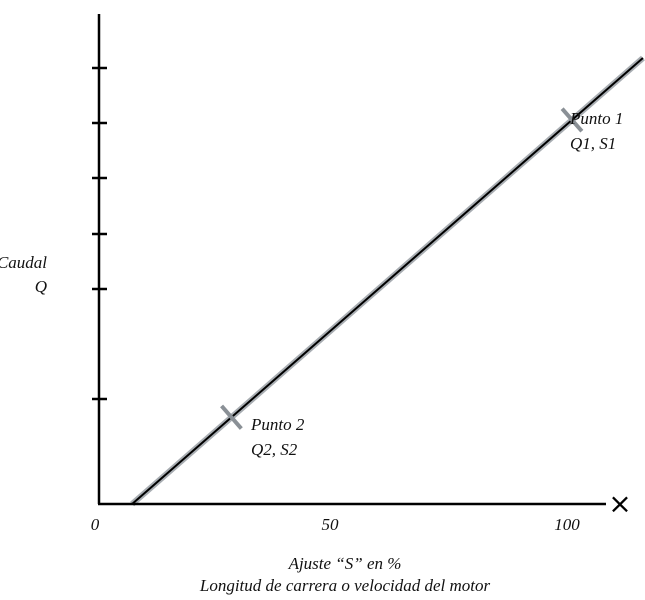 Image resolution: width=645 pixels, height=600 pixels. I want to click on x-tick-label: 50, so click(331, 524).